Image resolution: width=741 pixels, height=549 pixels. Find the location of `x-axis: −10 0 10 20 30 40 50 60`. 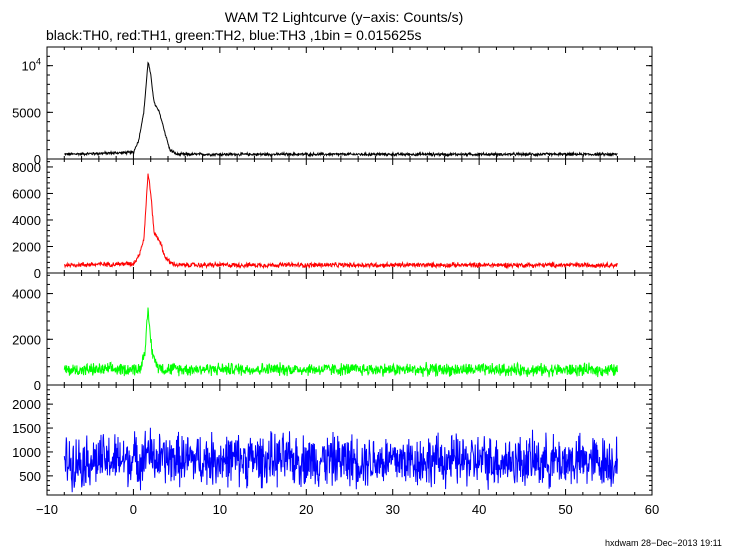

x-axis: −10 0 10 20 30 40 50 60 is located at coordinates (347, 509).